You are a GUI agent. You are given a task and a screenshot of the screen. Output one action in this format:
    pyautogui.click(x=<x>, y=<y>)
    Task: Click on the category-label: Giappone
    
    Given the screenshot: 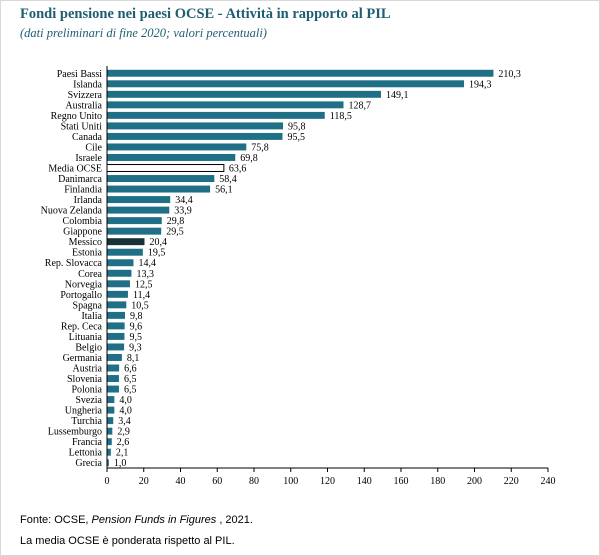 What is the action you would take?
    pyautogui.click(x=82, y=232)
    